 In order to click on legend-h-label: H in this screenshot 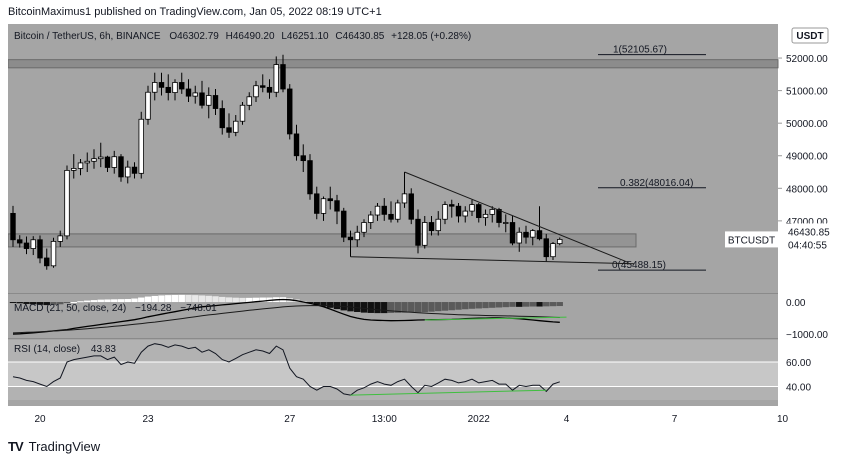, I will do `click(229, 36)`.